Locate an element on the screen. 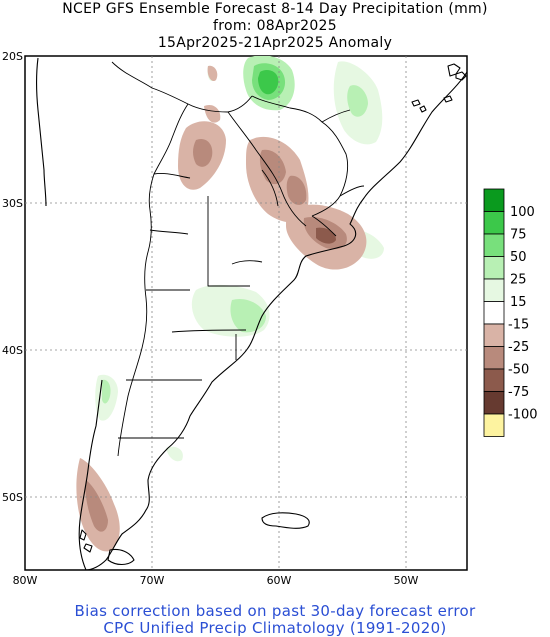 Image resolution: width=550 pixels, height=637 pixels. latitude-labels: 20S 30S 40S 50S is located at coordinates (12, 277).